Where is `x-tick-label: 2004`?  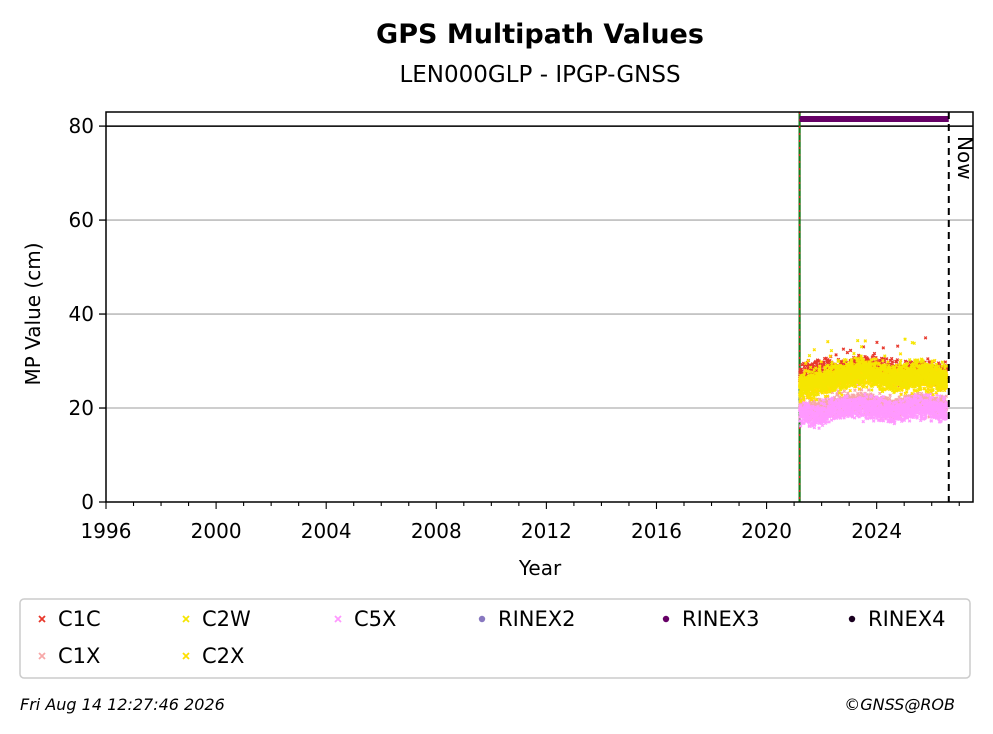 x-tick-label: 2004 is located at coordinates (326, 531).